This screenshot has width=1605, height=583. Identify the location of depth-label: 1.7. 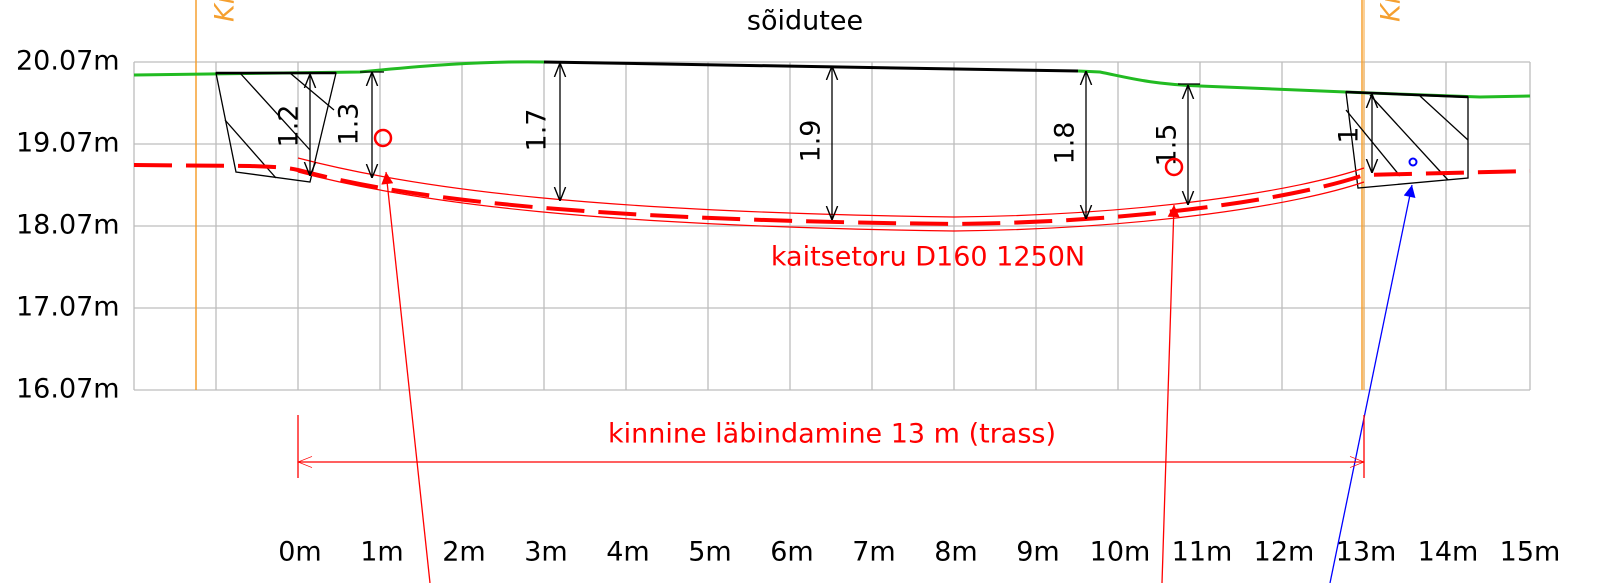
(537, 130).